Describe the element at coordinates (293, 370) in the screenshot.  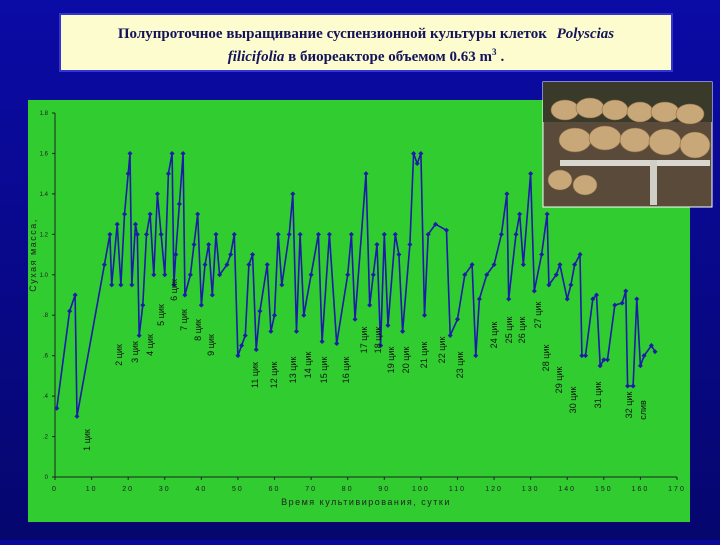
I see `cycle-label: 13 цик` at that location.